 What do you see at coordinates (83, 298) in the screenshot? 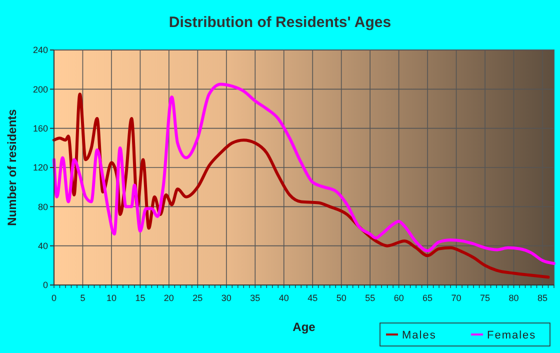
I see `x-tick-label: 5` at bounding box center [83, 298].